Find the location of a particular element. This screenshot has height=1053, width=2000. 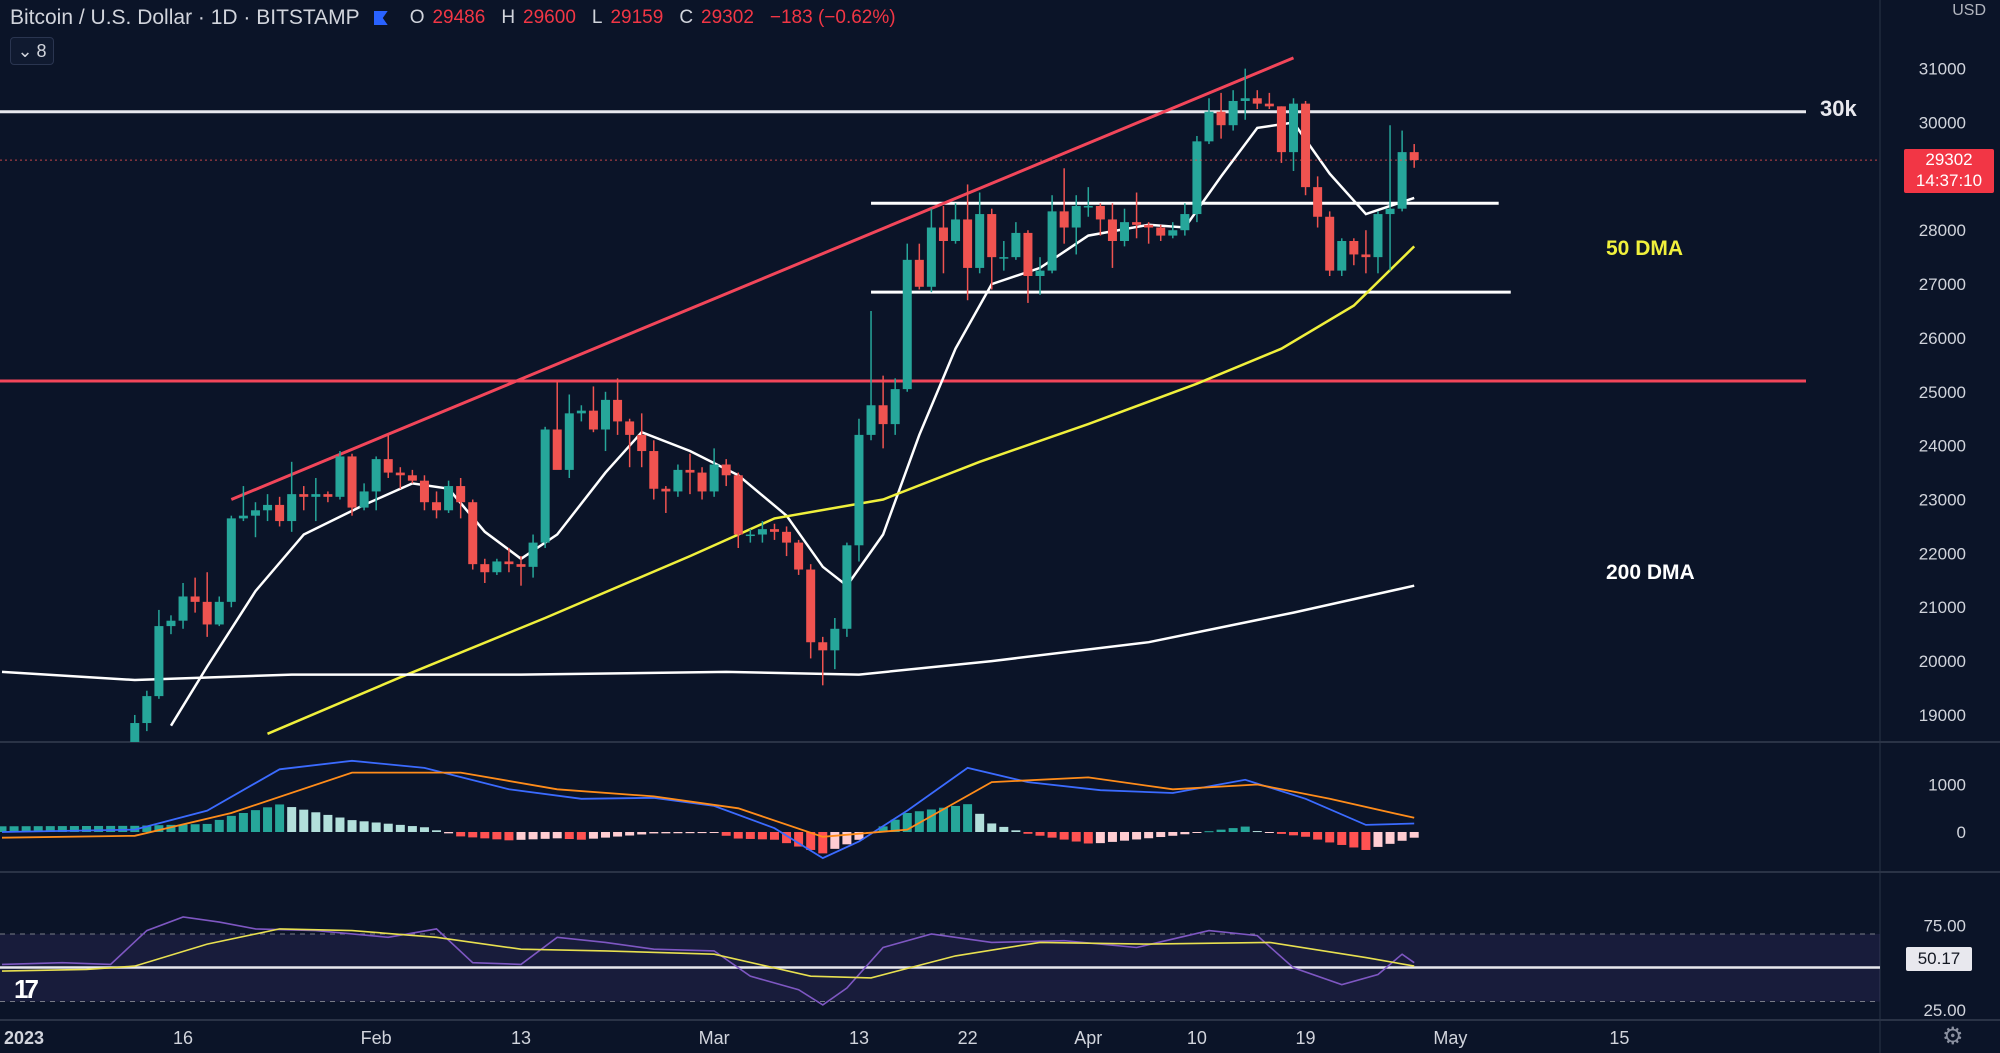

indicators-toggle-button: ⌄ 8 is located at coordinates (32, 51).